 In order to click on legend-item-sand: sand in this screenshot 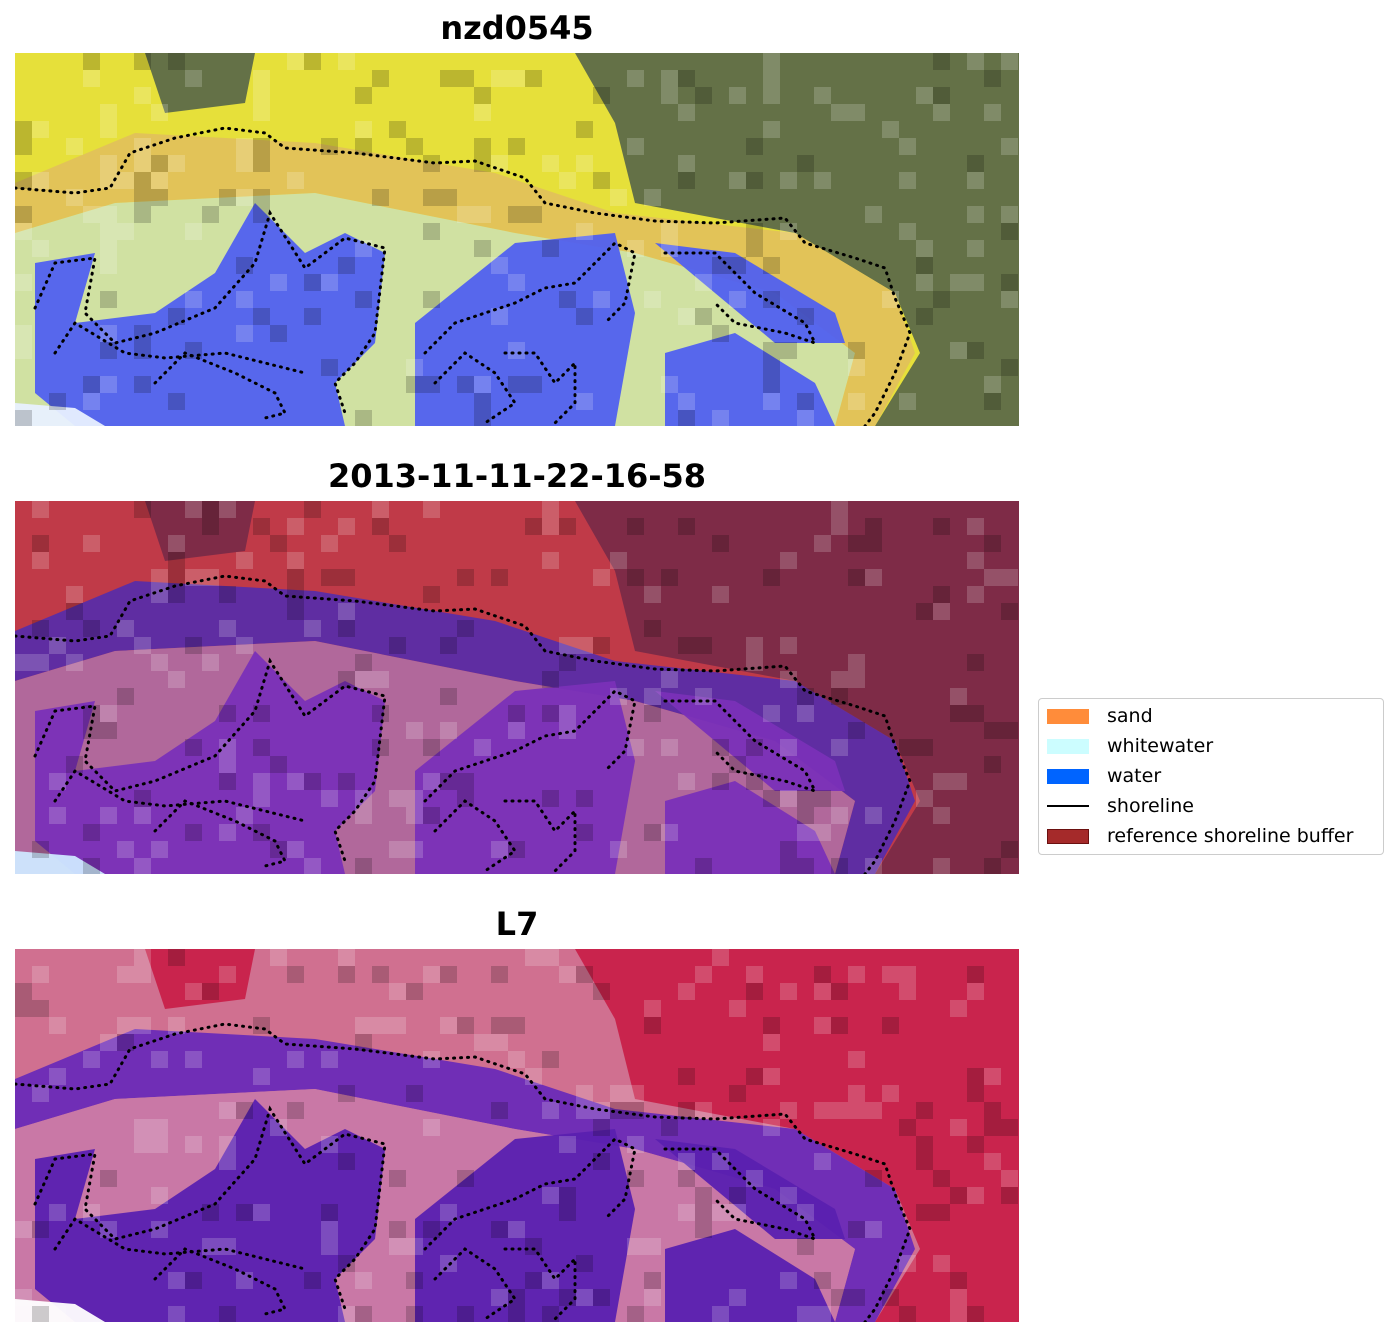, I will do `click(1100, 716)`.